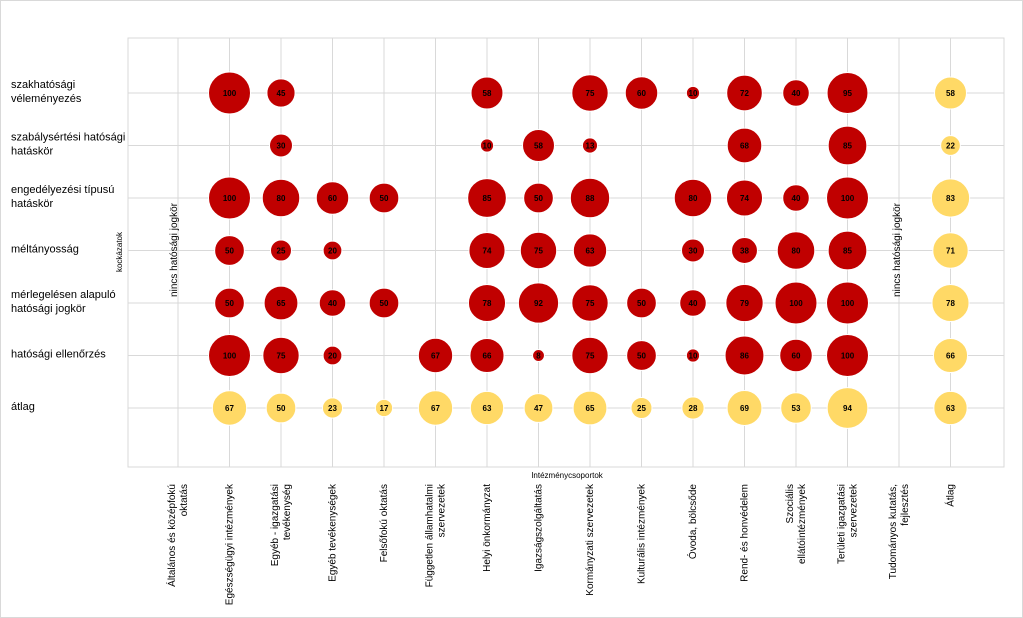 Image resolution: width=1023 pixels, height=618 pixels. I want to click on row-label: szakhatósági véleményezés, so click(46, 92).